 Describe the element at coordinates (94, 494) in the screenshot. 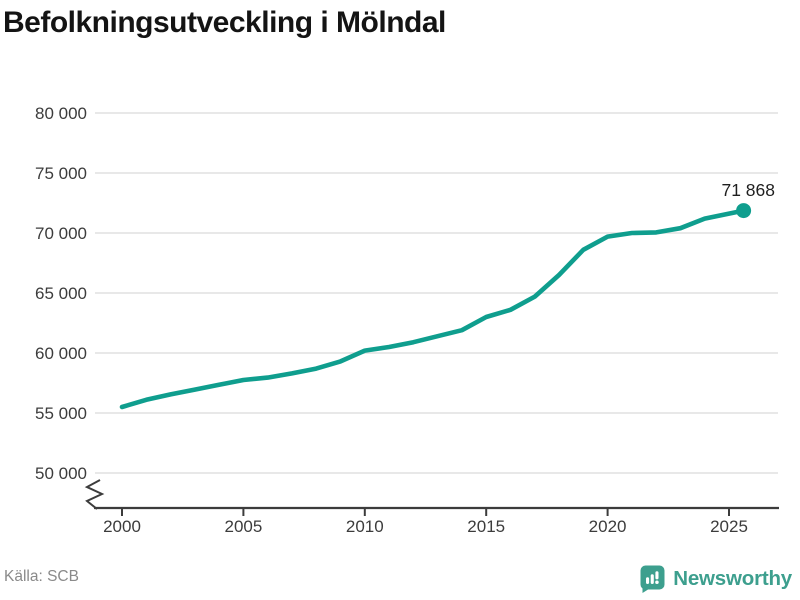

I see `axis-break-icon` at that location.